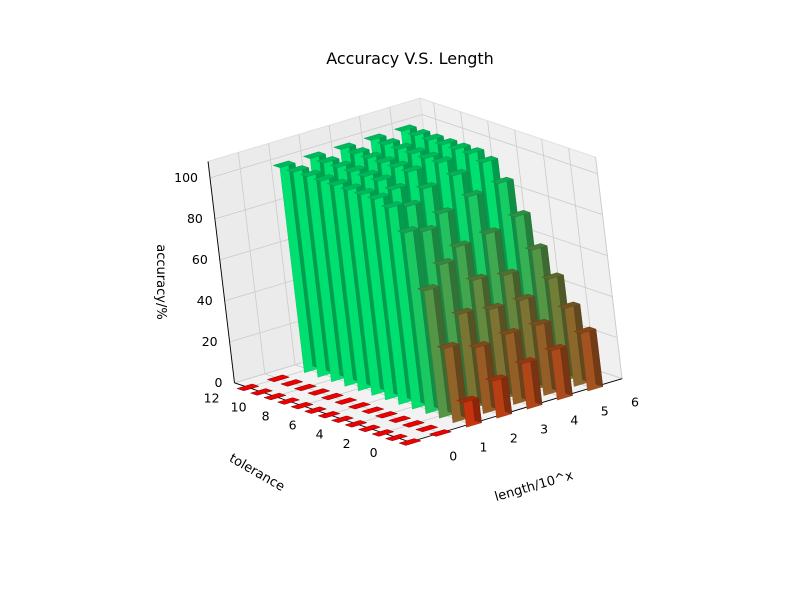 The image size is (800, 600). I want to click on y-tick-label: 10, so click(239, 406).